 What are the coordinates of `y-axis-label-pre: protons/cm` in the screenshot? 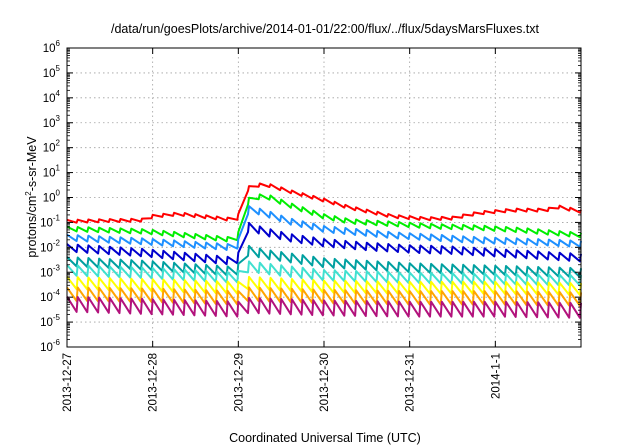 It's located at (32, 227).